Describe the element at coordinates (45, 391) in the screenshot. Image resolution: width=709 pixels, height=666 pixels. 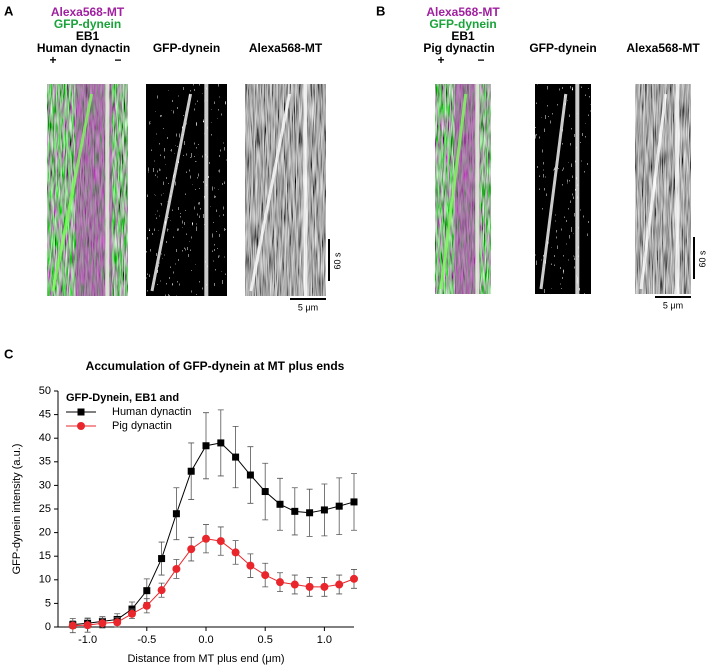
I see `y-tick-label: 50` at that location.